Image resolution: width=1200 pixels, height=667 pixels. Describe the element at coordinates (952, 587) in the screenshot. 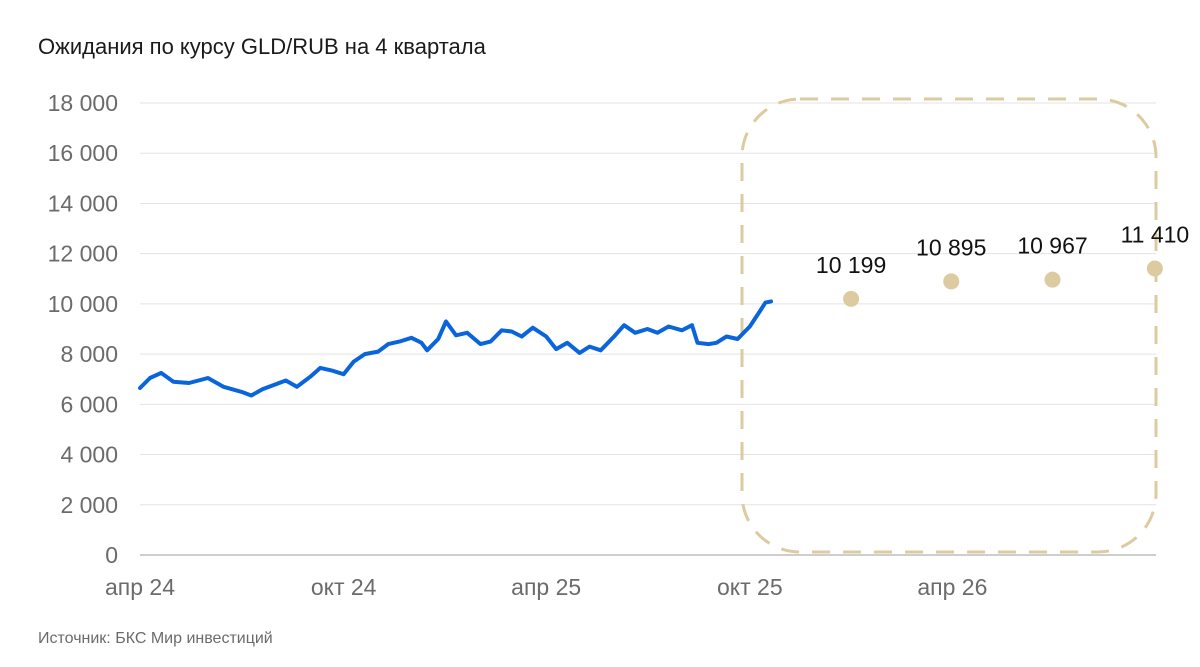

I see `x-tick-label: апр 26` at that location.